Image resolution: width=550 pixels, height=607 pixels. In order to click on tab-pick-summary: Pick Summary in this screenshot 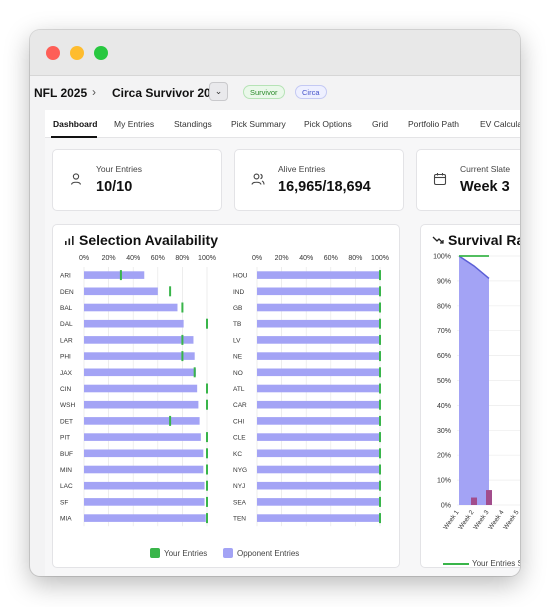, I will do `click(258, 124)`.